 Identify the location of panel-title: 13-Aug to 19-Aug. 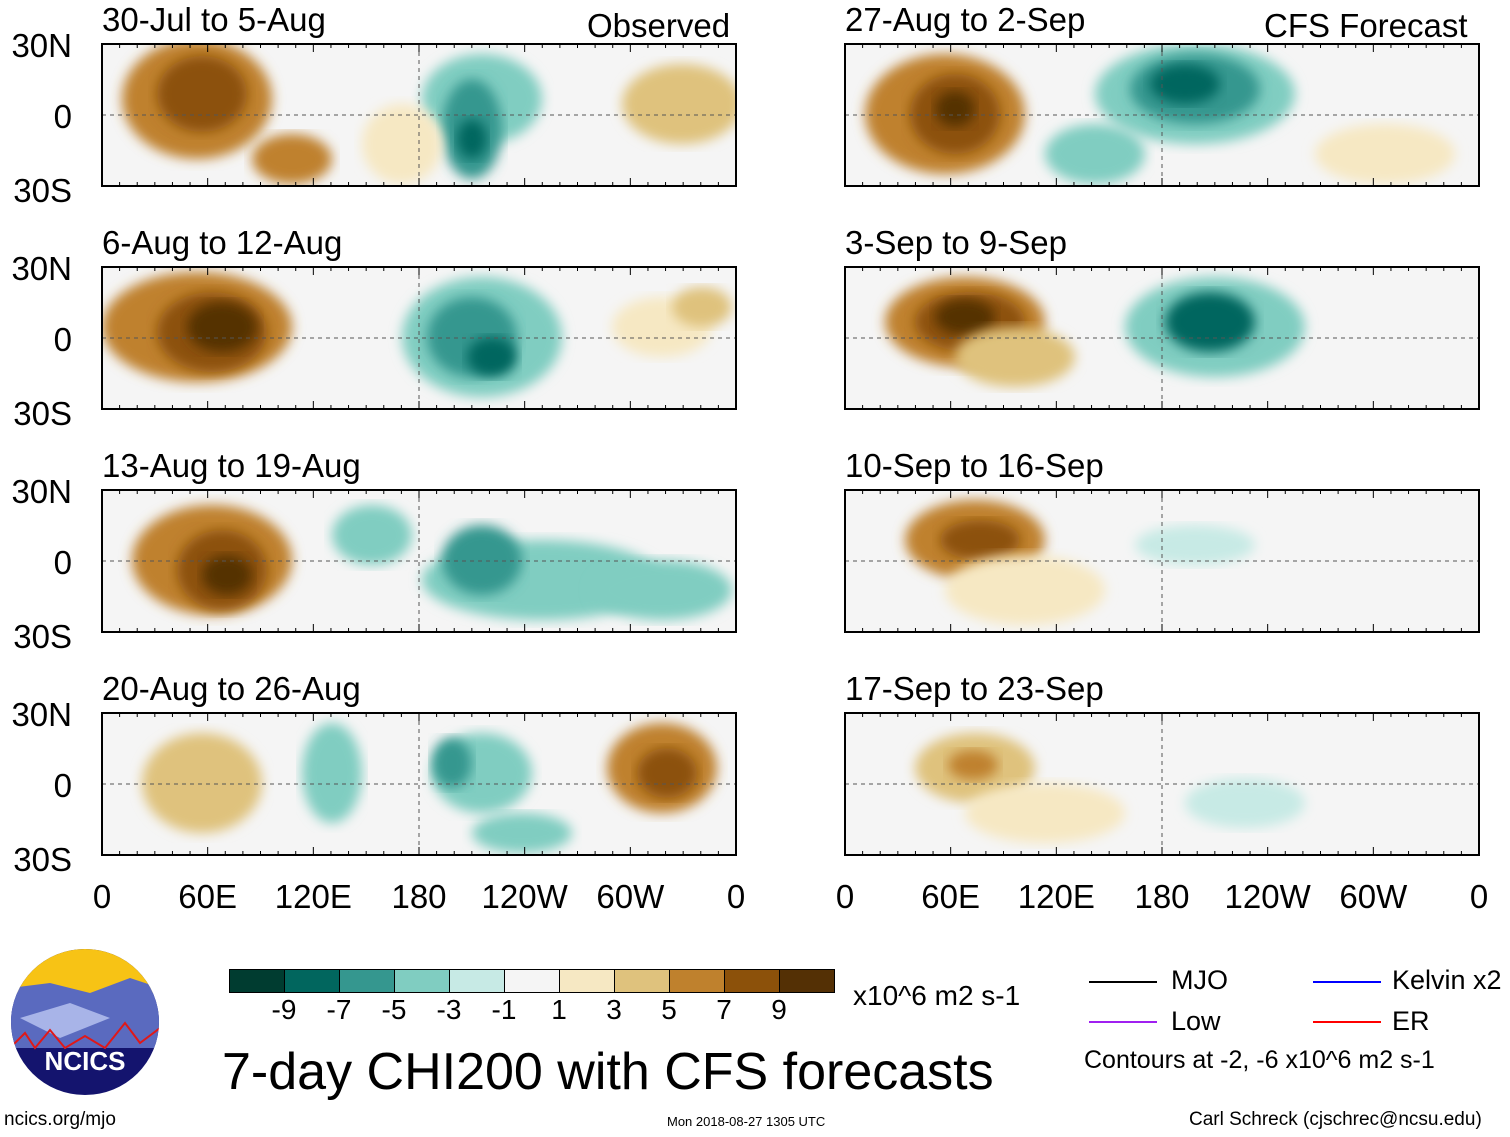
(231, 465).